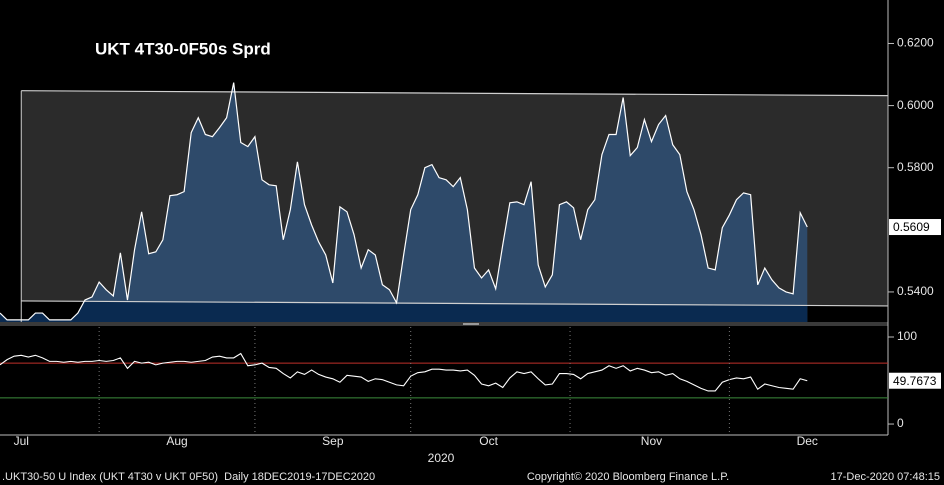 This screenshot has height=485, width=944. What do you see at coordinates (915, 167) in the screenshot?
I see `y-tick-label: 0.5800` at bounding box center [915, 167].